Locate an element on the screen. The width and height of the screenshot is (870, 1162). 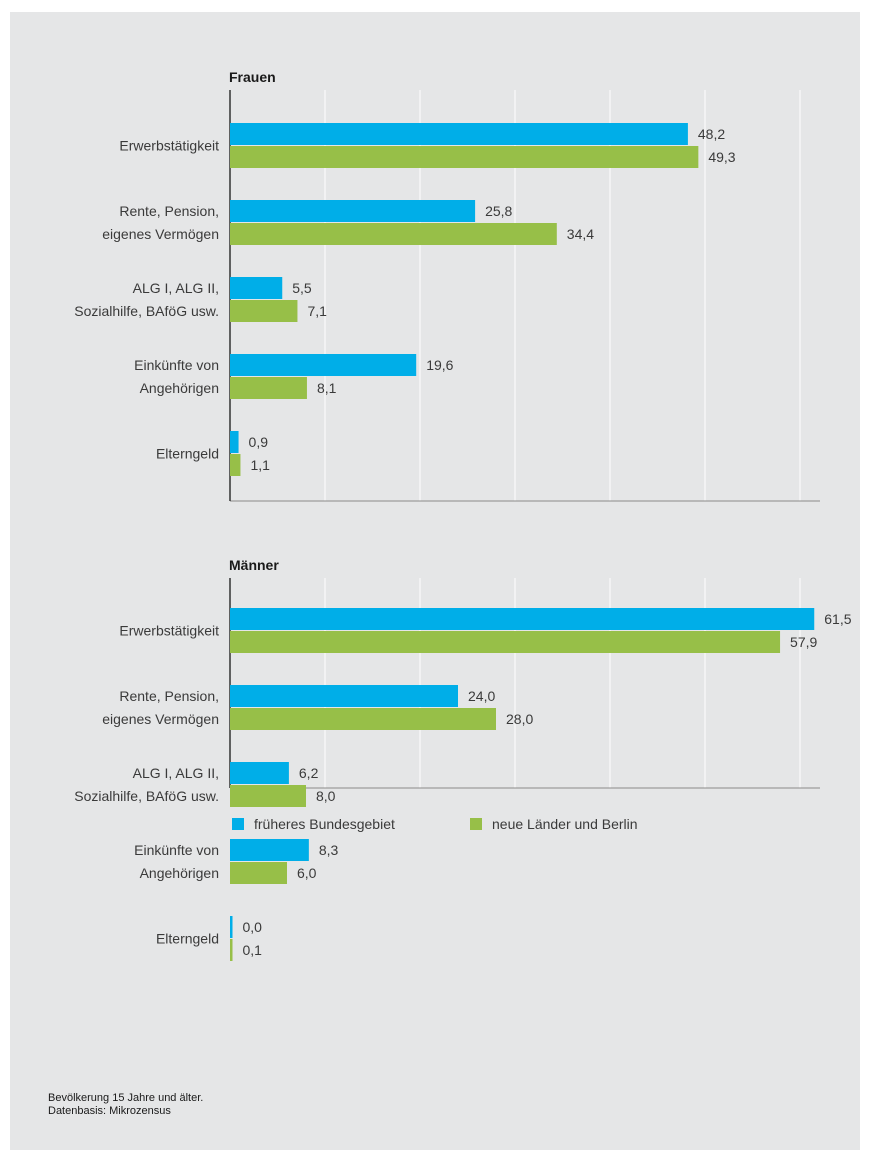
maenner-category-label: Einkünfte von is located at coordinates (176, 850).